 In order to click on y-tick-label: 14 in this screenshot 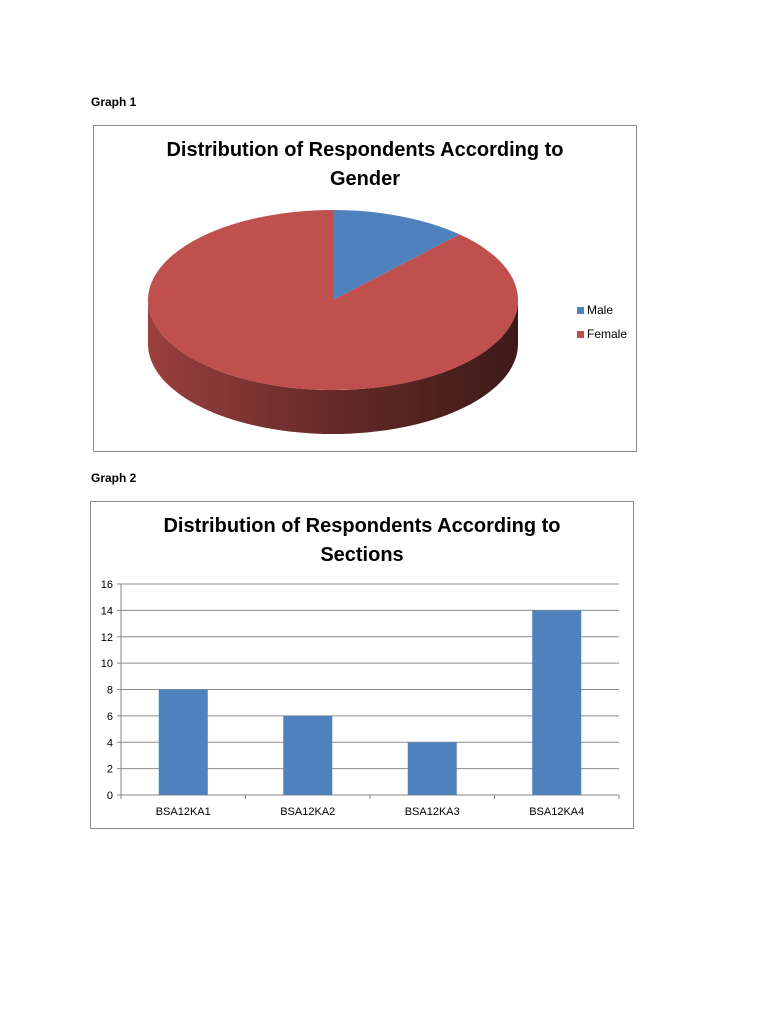, I will do `click(107, 611)`.